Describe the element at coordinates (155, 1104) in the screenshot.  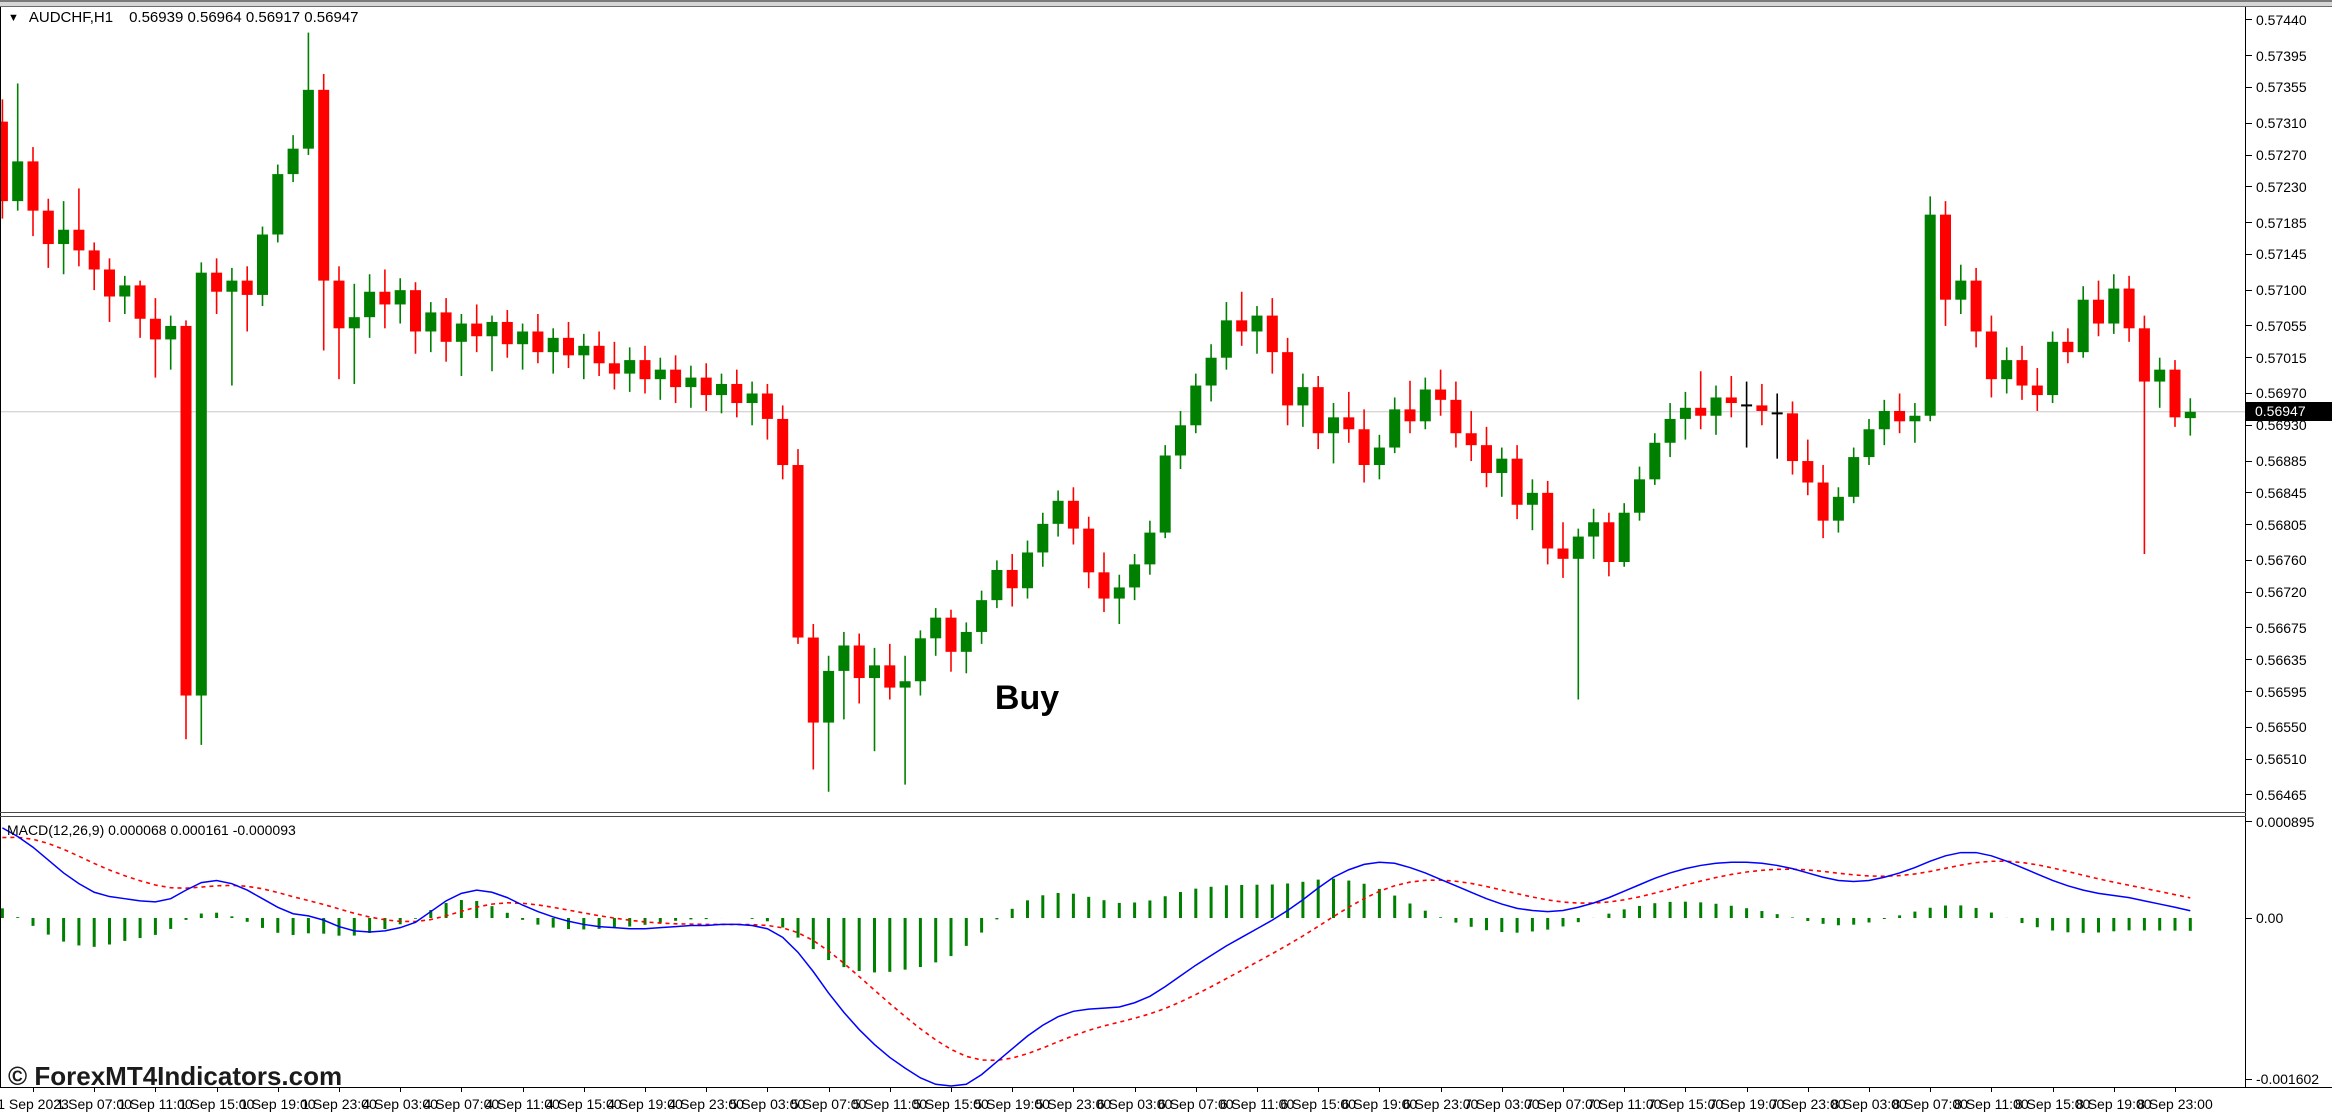
I see `time-tick-label: 1 Sep 11:00` at that location.